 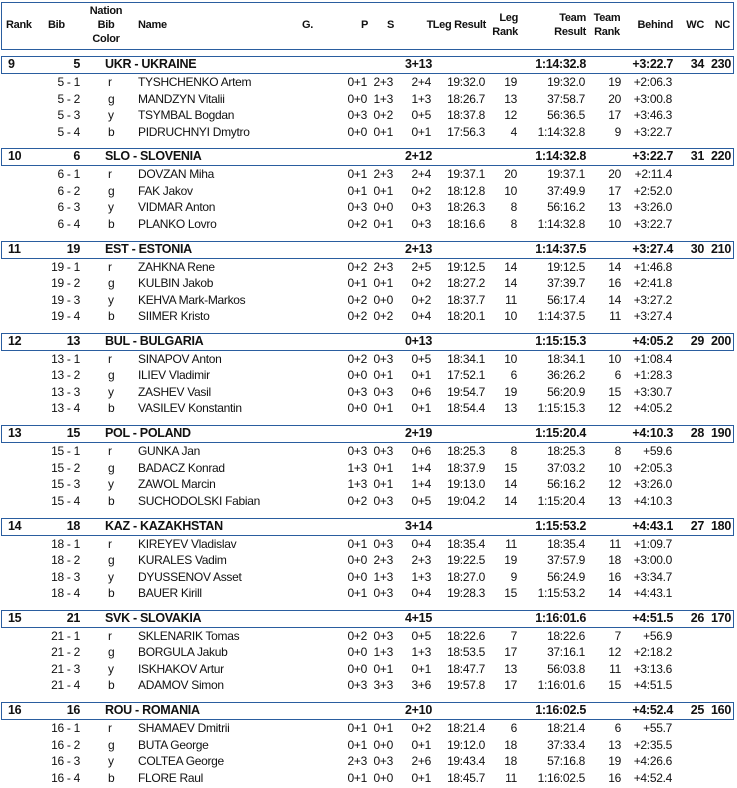 I want to click on athlete-standing: 2+3, so click(x=383, y=266).